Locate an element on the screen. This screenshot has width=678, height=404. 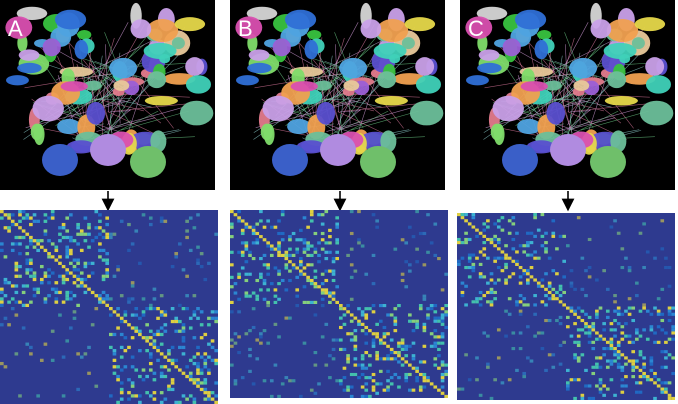
connection is located at coordinates (112, 103).